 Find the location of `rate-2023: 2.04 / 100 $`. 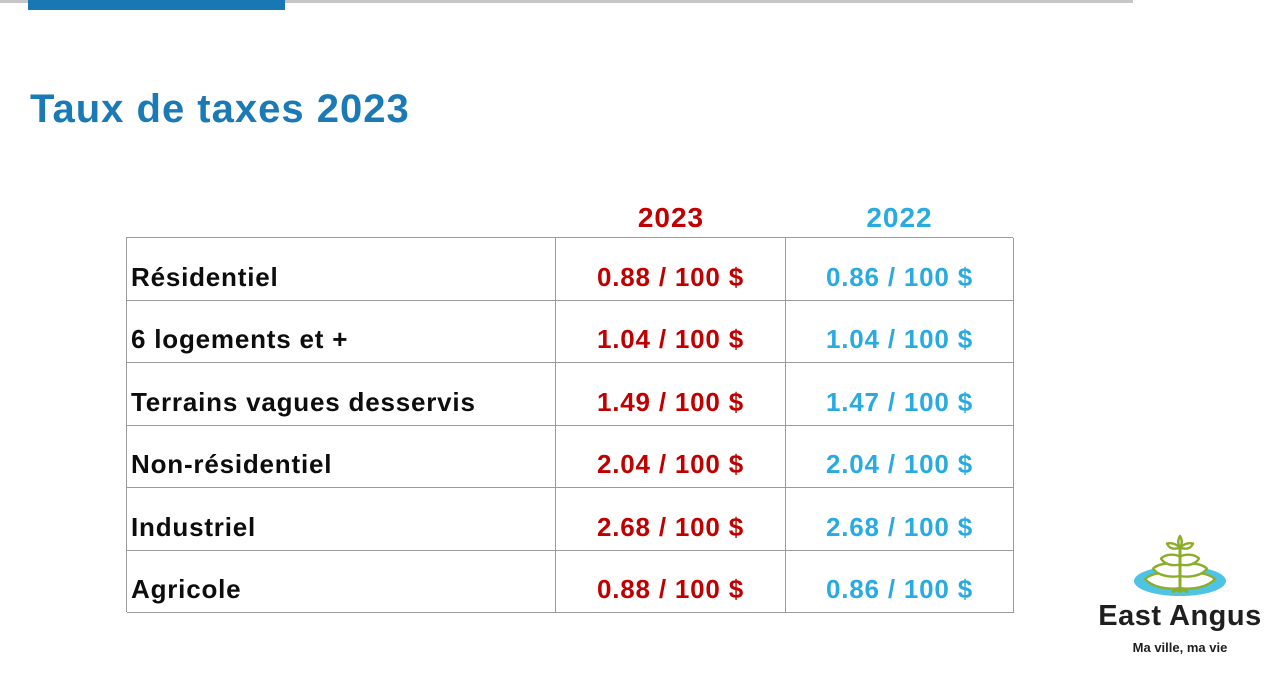

rate-2023: 2.04 / 100 $ is located at coordinates (671, 456).